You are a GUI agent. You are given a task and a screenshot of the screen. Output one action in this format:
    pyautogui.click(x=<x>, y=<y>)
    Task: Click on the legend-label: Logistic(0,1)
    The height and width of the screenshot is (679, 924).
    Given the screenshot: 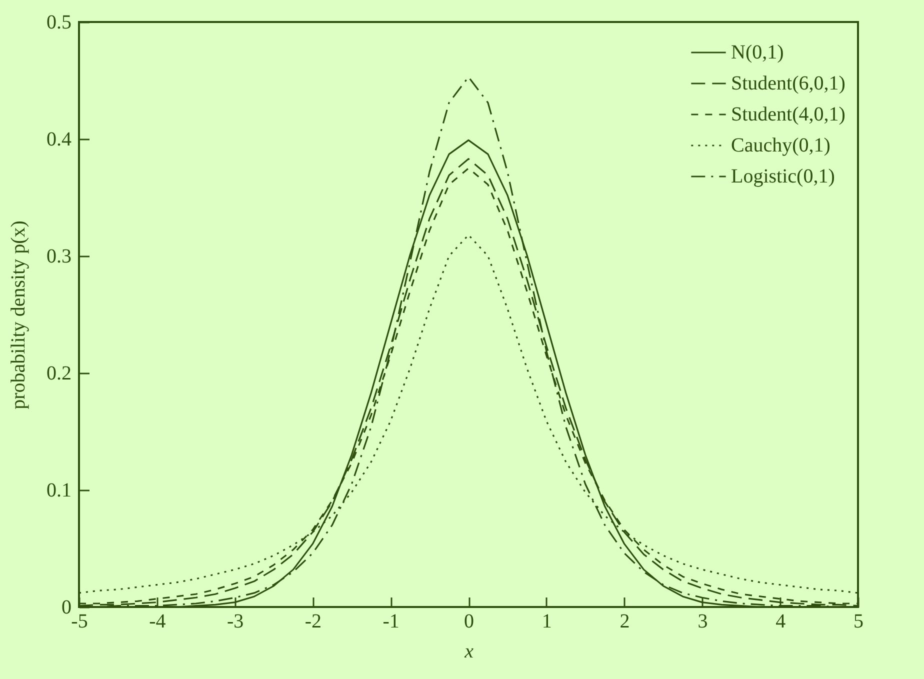 What is the action you would take?
    pyautogui.click(x=783, y=177)
    